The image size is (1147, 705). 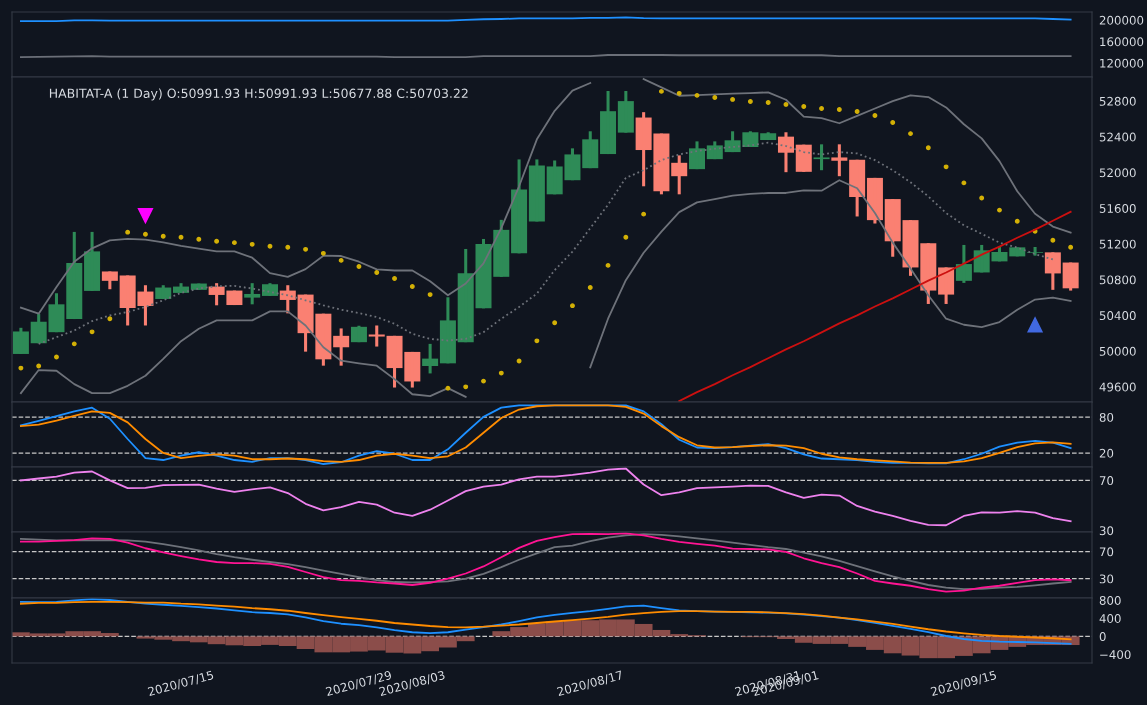 I want to click on y-tick-label: 400, so click(x=1110, y=618).